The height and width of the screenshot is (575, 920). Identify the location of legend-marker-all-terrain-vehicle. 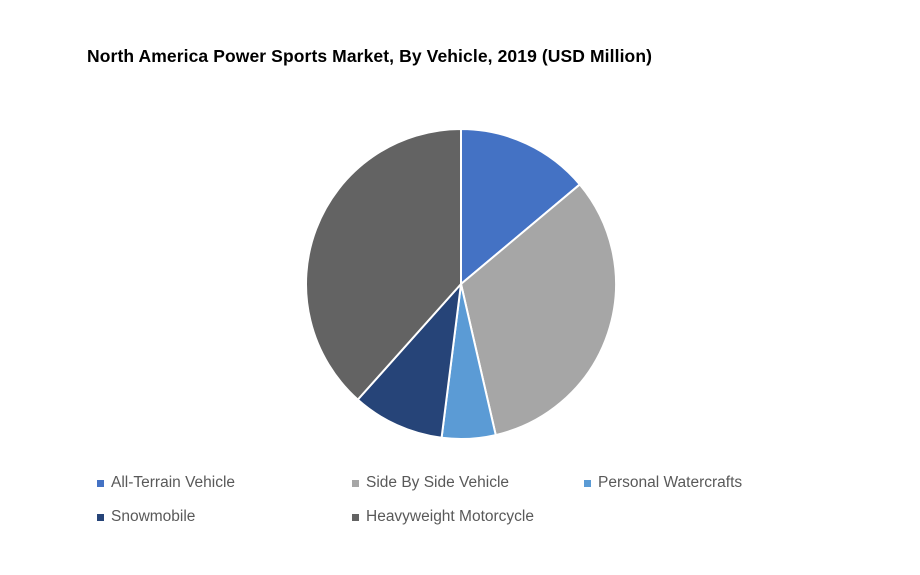
(100, 483).